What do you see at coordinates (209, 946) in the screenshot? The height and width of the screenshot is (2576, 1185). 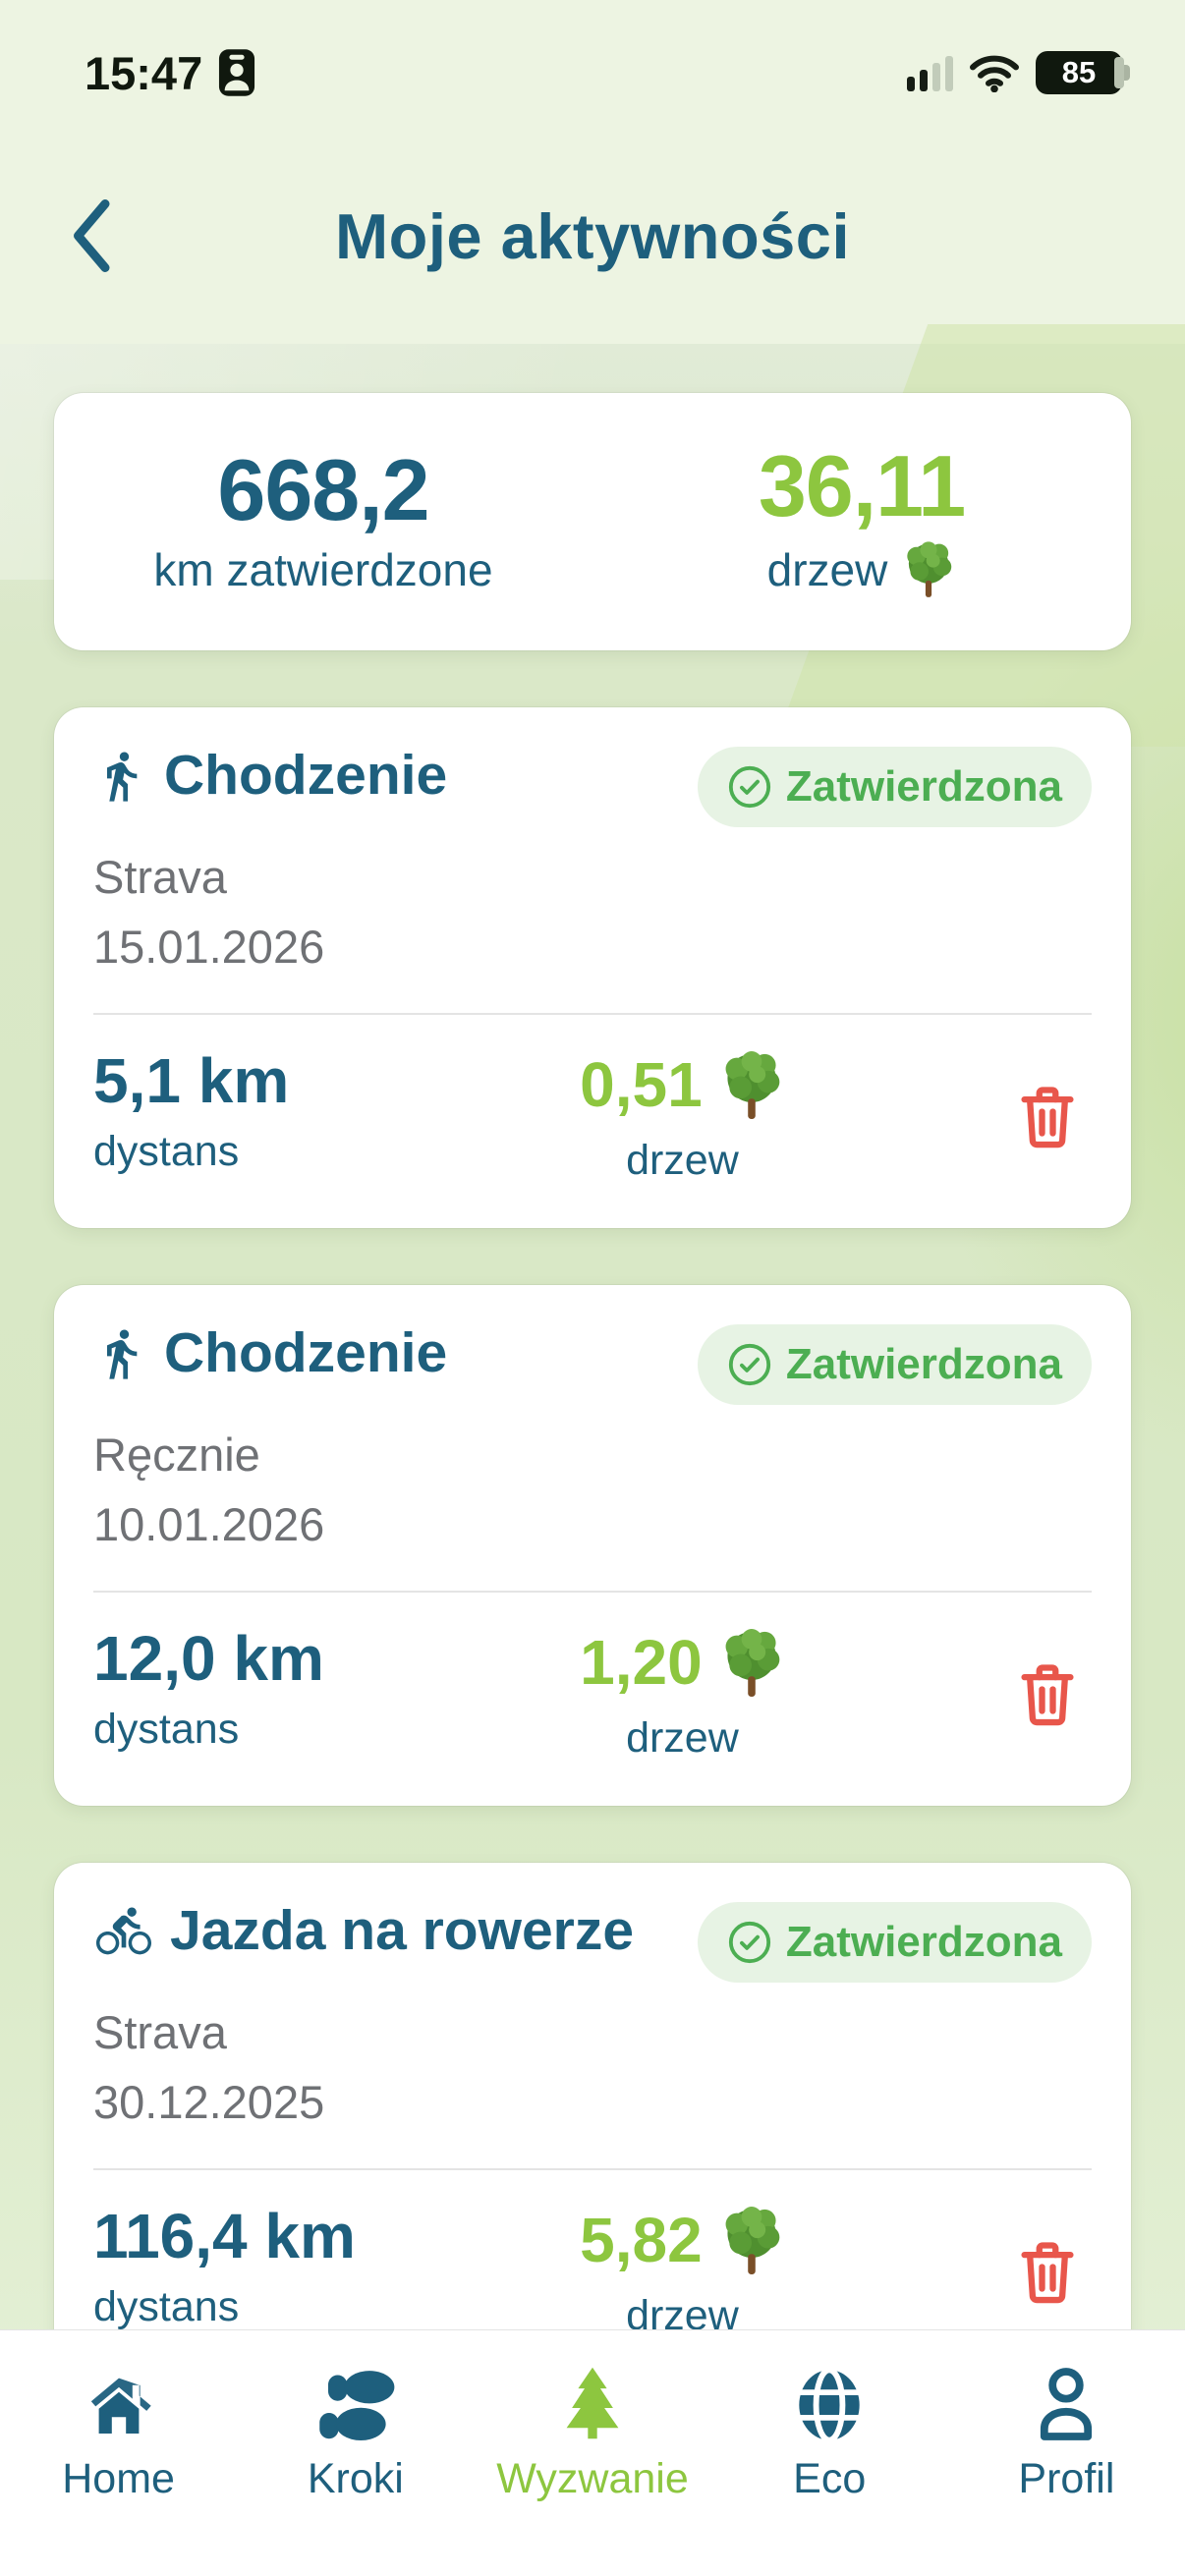 I see `activity-date: 15.01.2026` at bounding box center [209, 946].